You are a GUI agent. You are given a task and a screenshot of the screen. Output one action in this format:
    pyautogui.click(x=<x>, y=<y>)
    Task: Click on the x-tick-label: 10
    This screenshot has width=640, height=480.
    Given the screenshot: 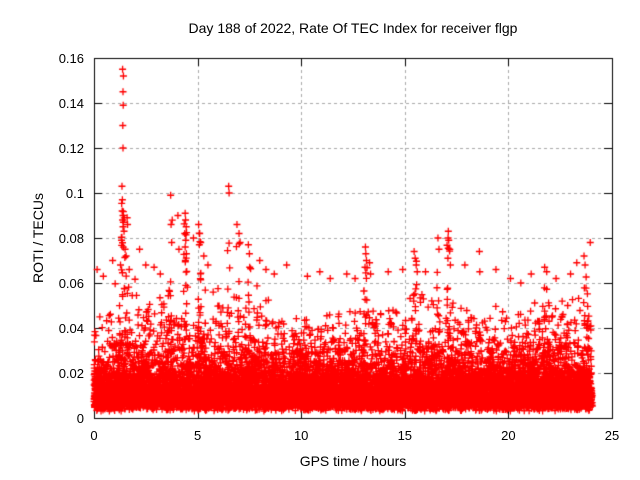 What is the action you would take?
    pyautogui.click(x=301, y=435)
    